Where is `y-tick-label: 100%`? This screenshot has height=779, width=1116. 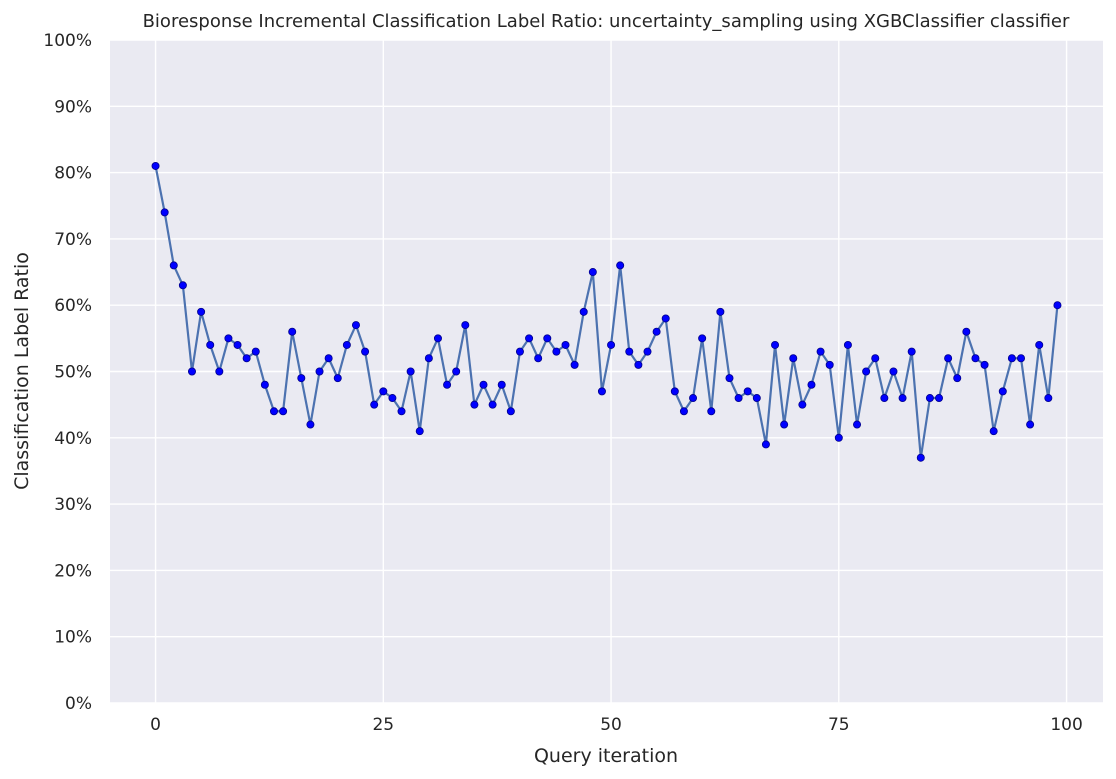 y-tick-label: 100% is located at coordinates (67, 41).